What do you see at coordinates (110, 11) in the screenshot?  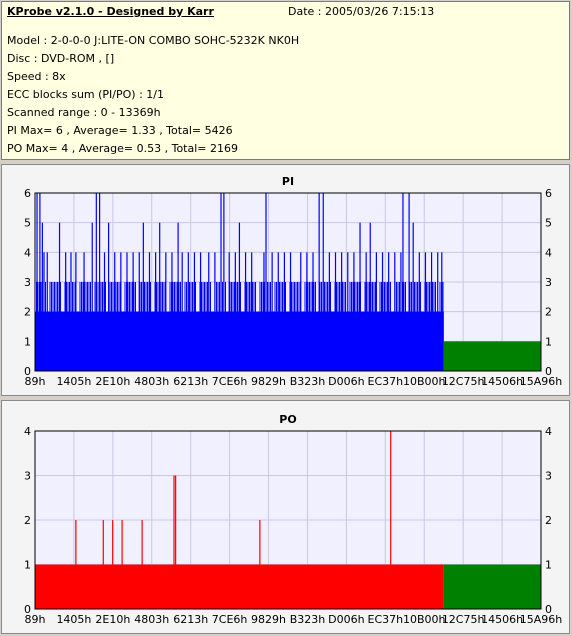 I see `app-title: KProbe v2.1.0 - Designed by Karr` at bounding box center [110, 11].